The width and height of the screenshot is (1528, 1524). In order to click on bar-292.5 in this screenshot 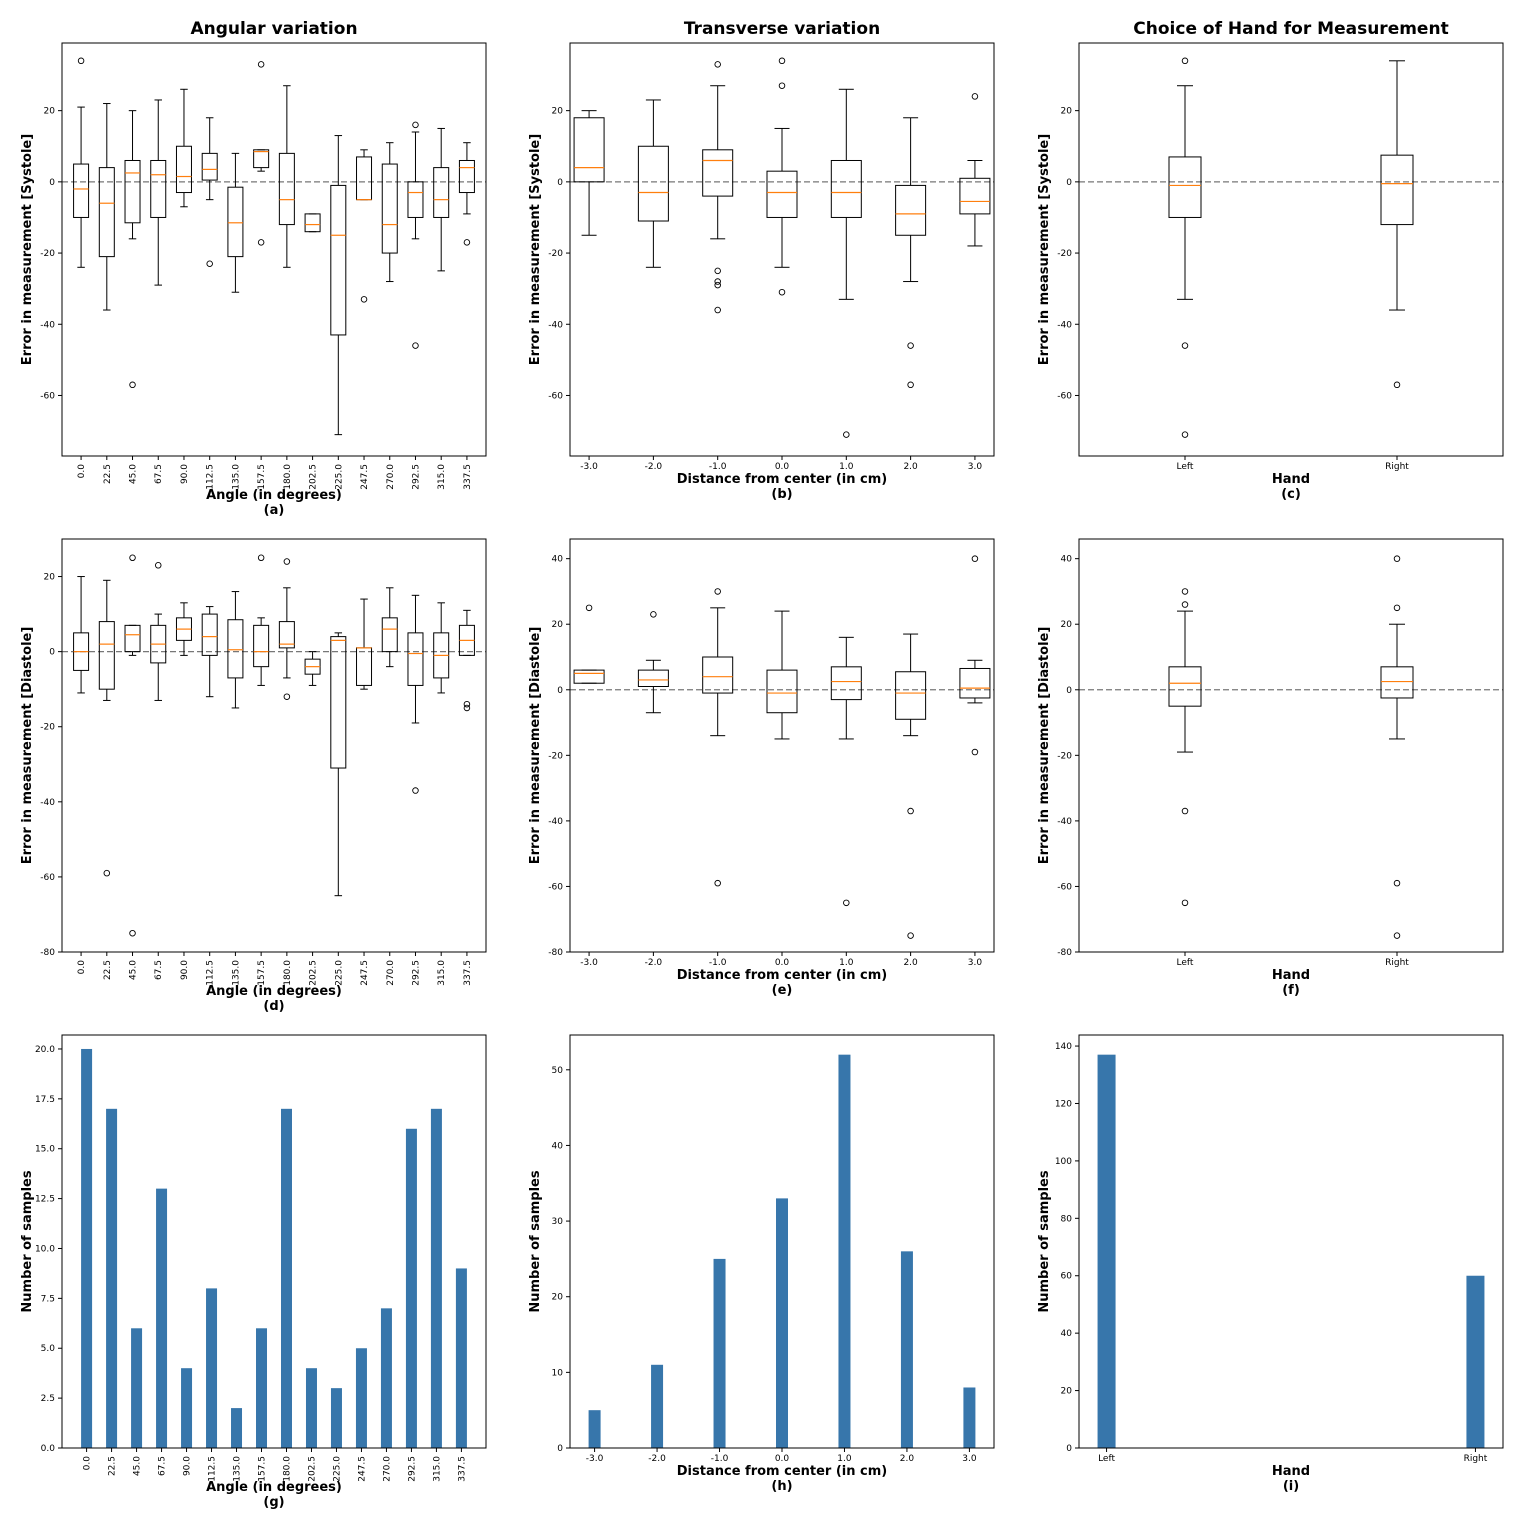, I will do `click(411, 1288)`.